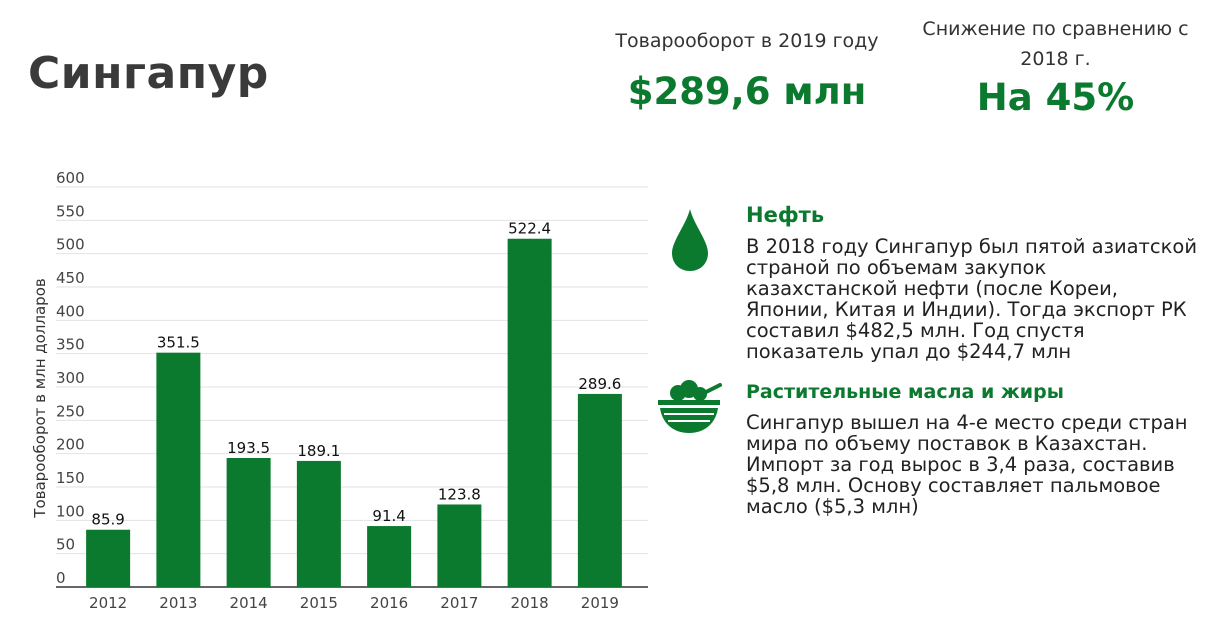 The image size is (1232, 624). I want to click on bar-2019, so click(599, 490).